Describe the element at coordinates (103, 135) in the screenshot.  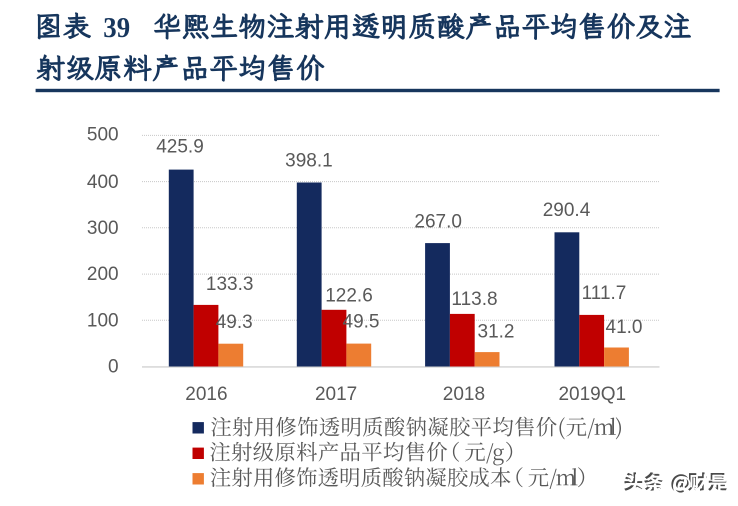
I see `svg-text: 500` at that location.